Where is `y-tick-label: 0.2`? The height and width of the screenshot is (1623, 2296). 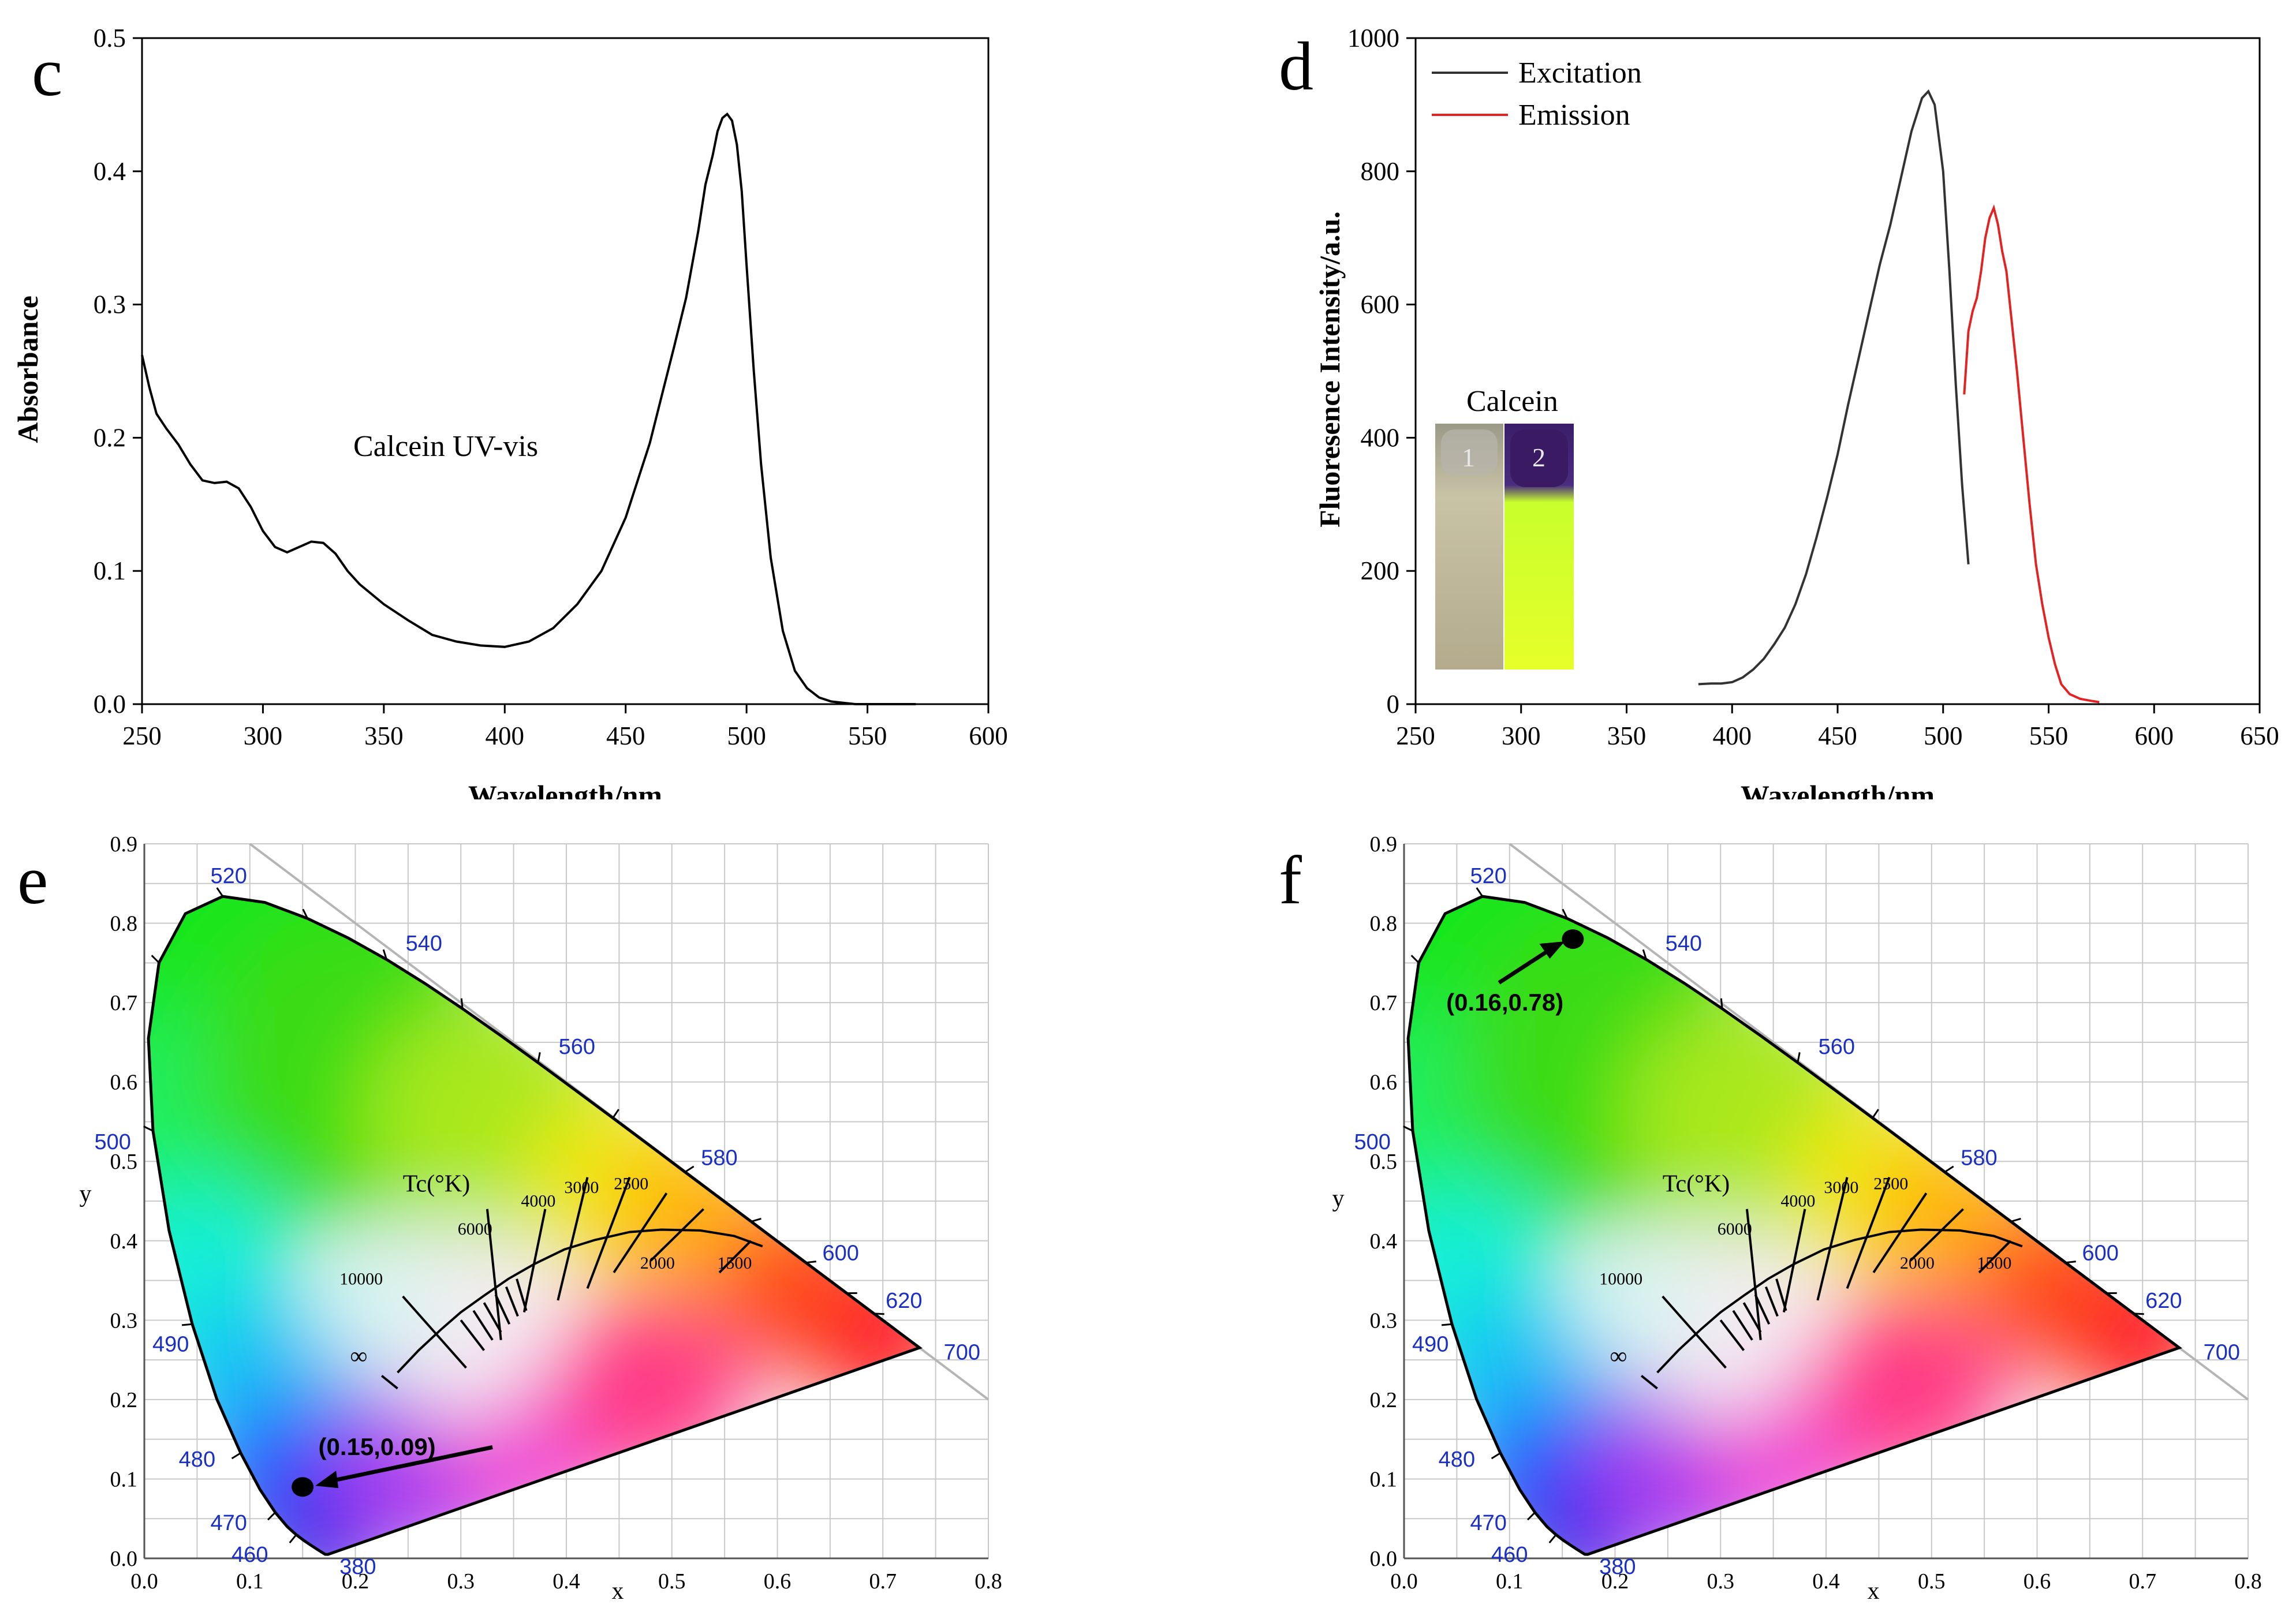
y-tick-label: 0.2 is located at coordinates (110, 437).